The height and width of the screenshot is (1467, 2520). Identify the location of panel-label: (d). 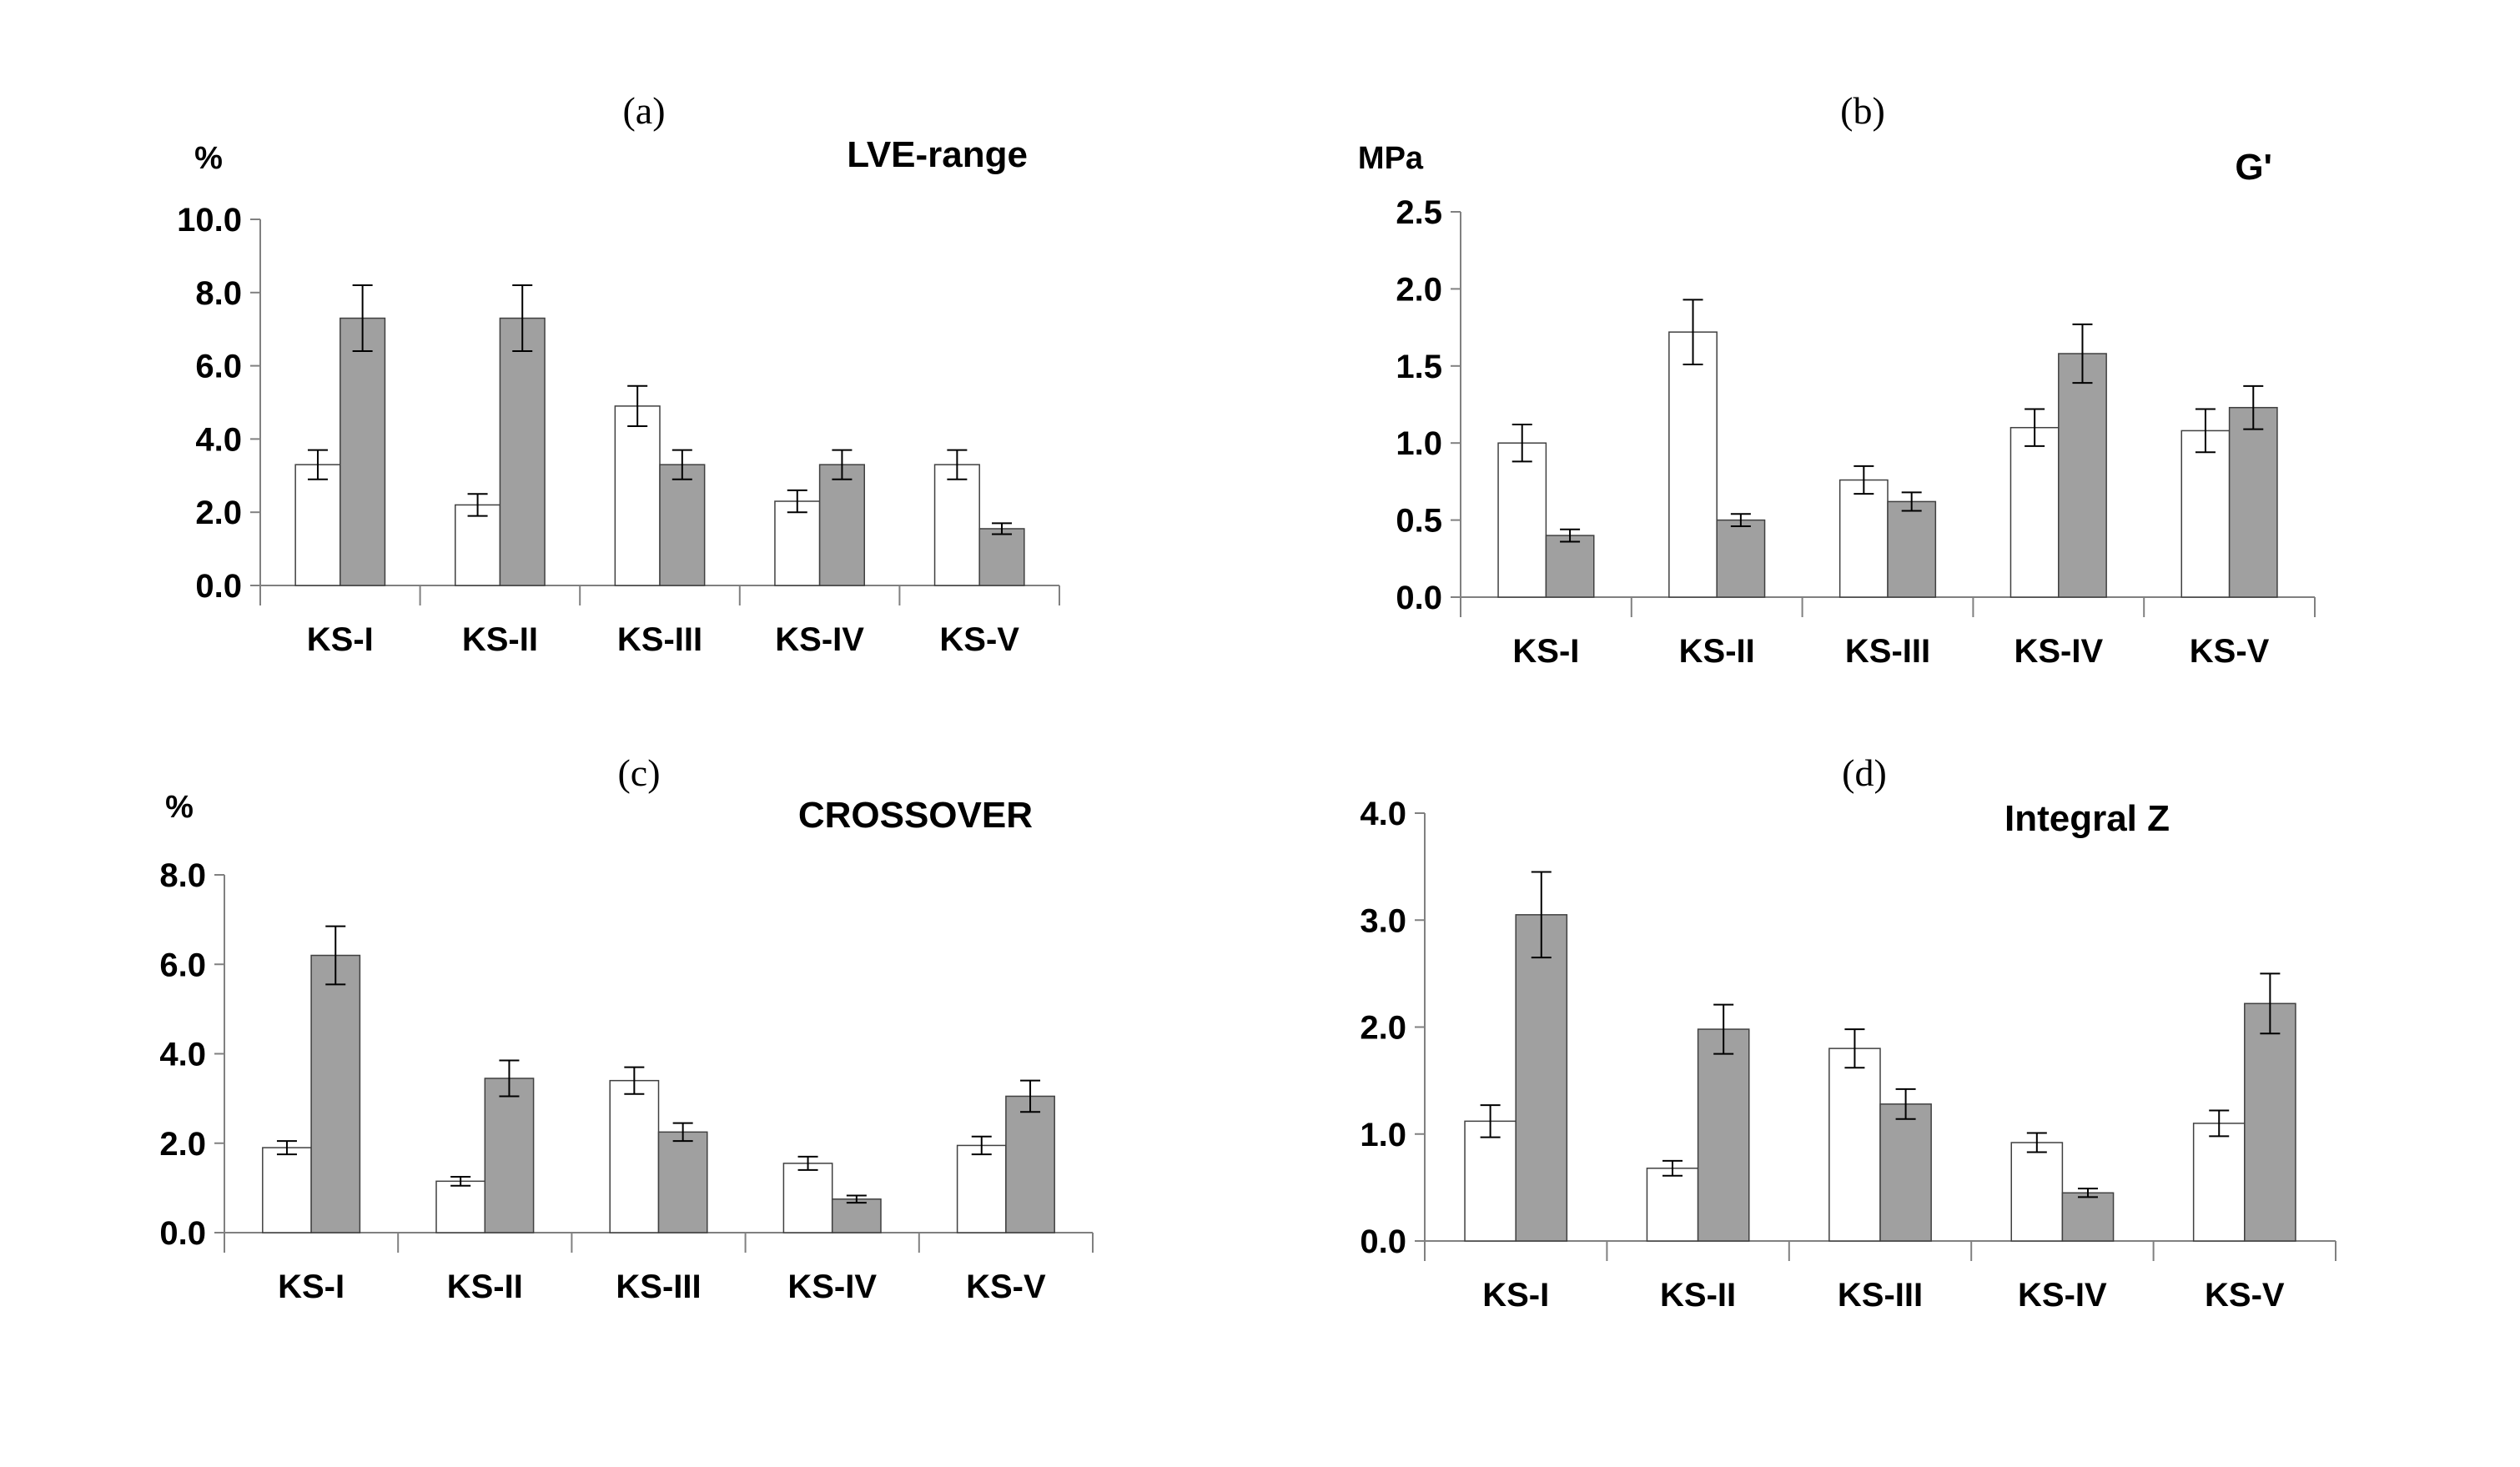
(1864, 772).